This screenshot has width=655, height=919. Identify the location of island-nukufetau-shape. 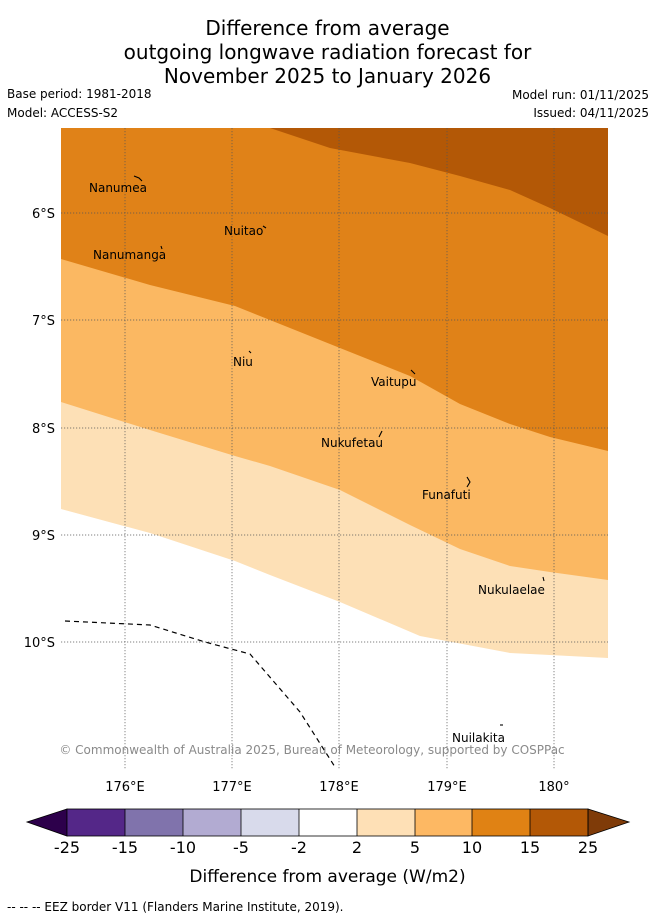
(380, 434).